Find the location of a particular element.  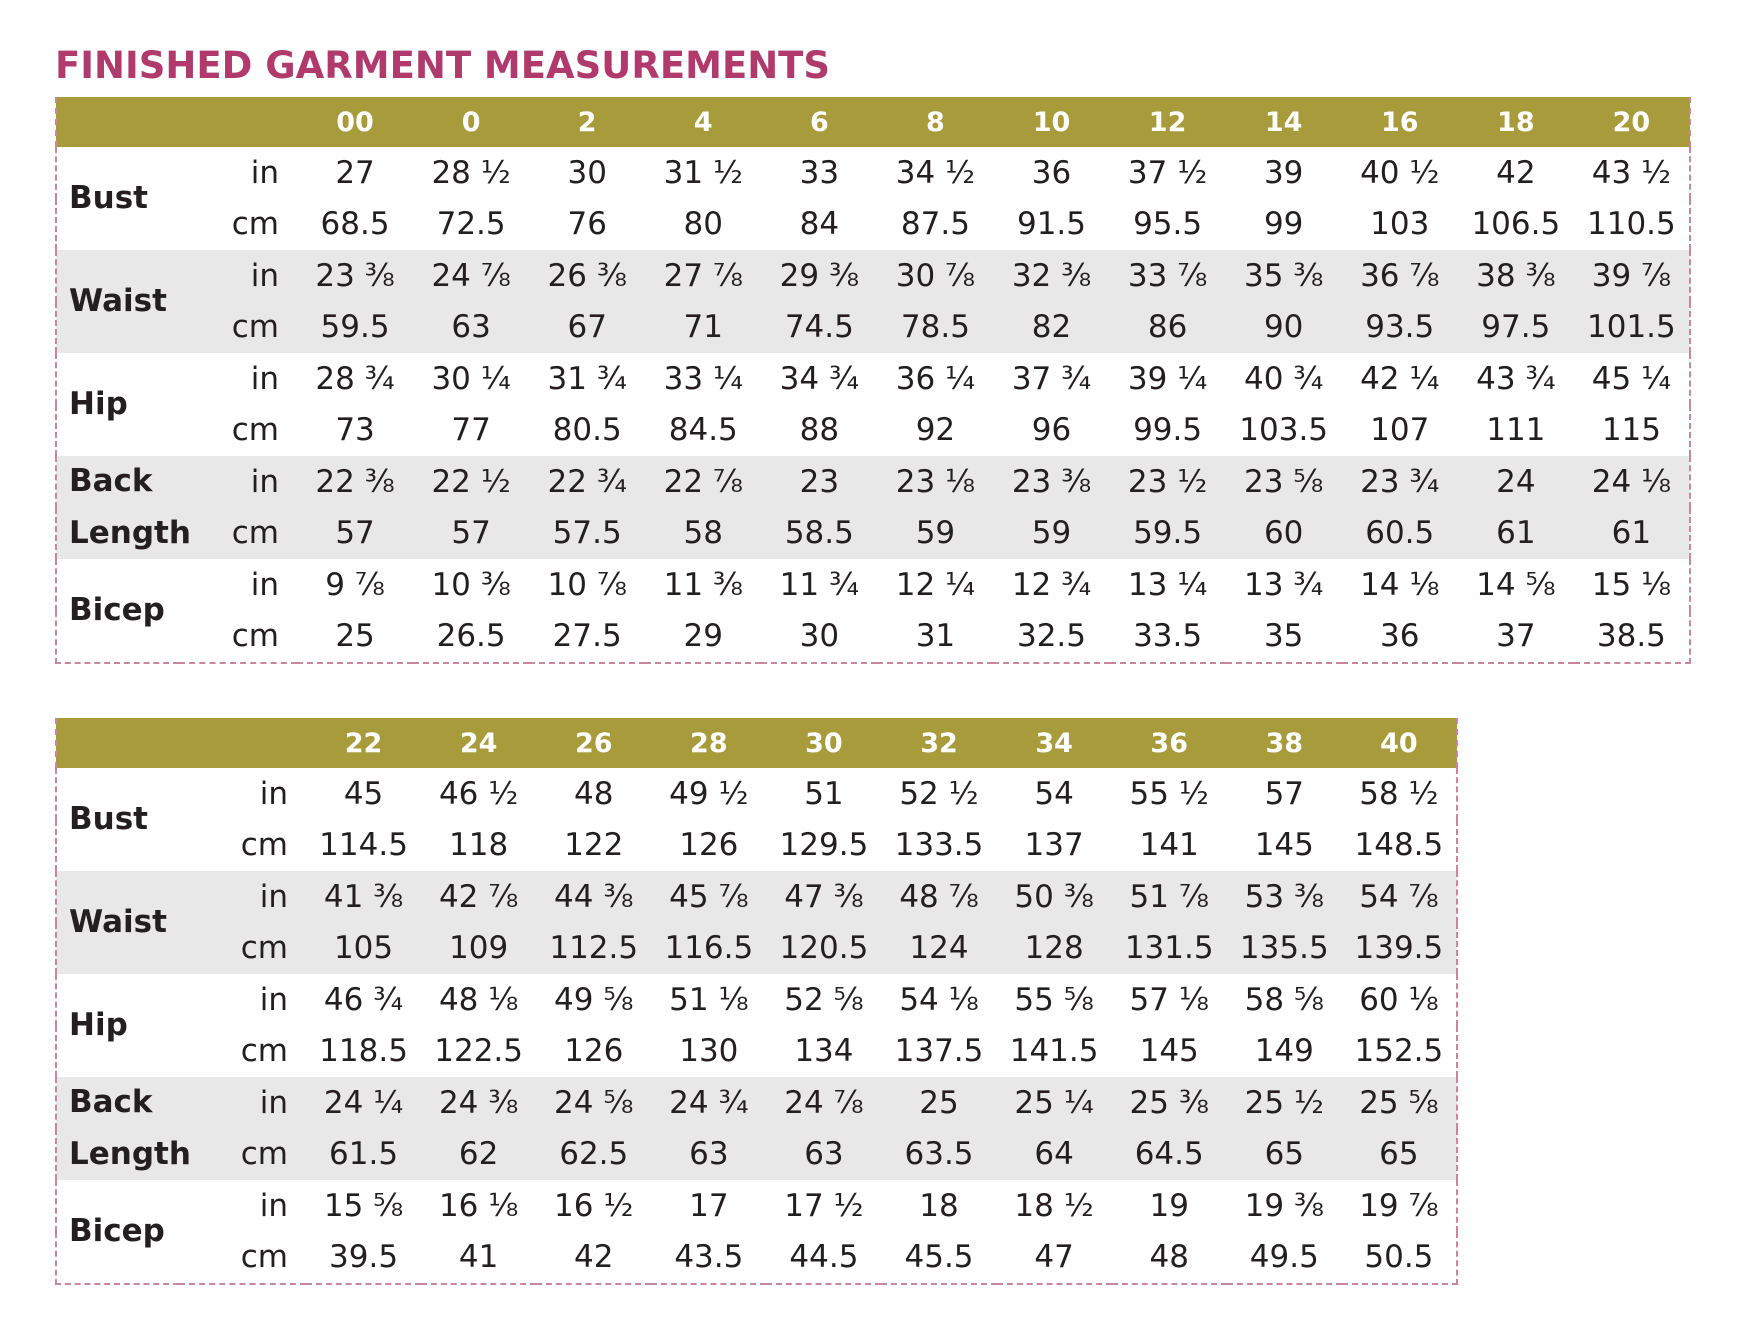

unit-label: cm is located at coordinates (255, 224).